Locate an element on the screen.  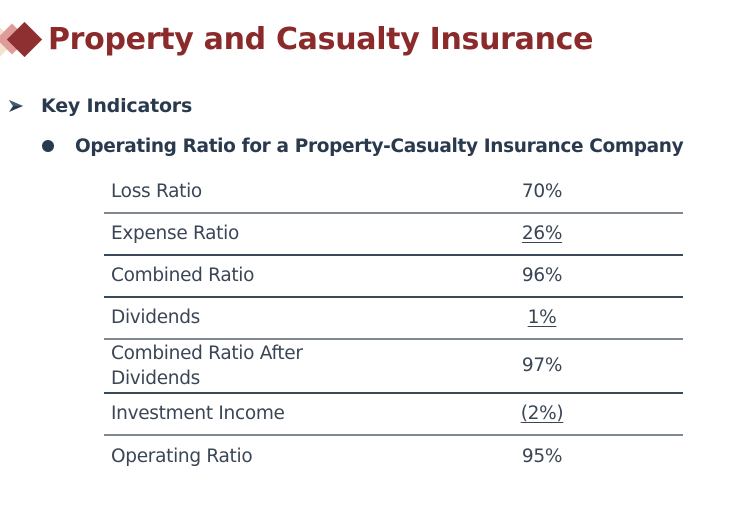
row-label: Expense Ratio is located at coordinates (252, 234).